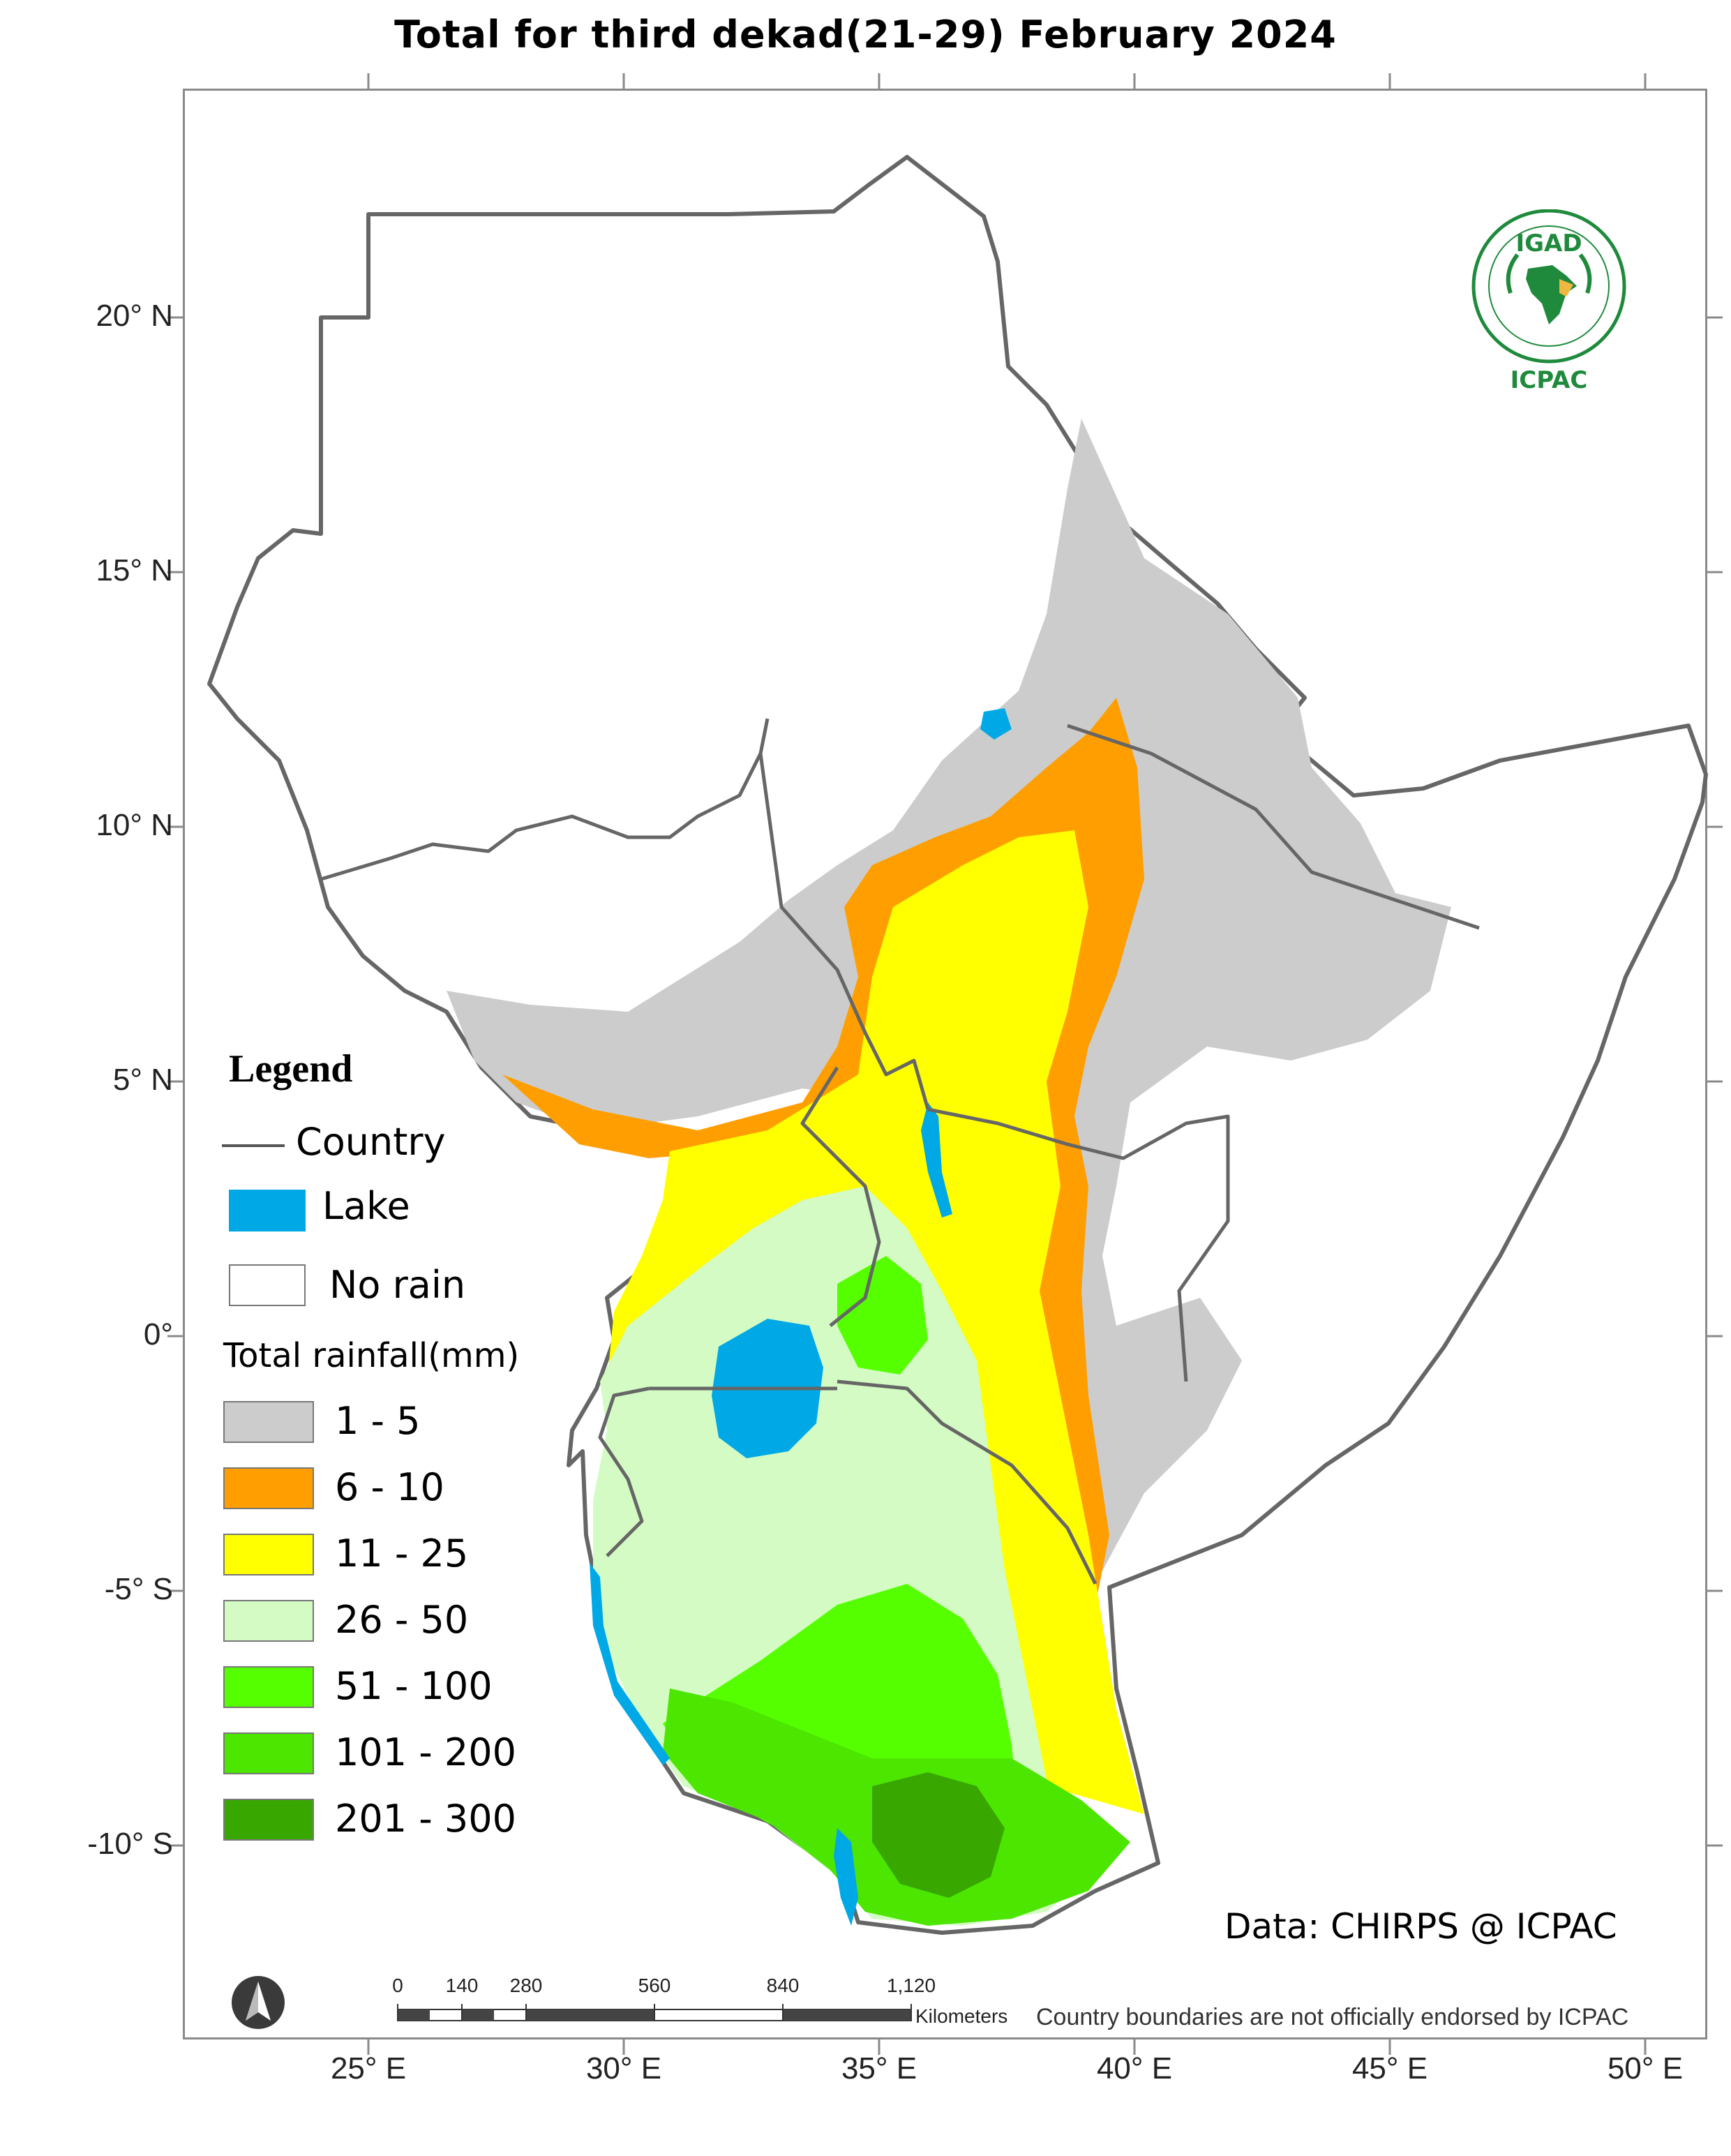  Describe the element at coordinates (402, 1553) in the screenshot. I see `legend-label-11-25: 11 - 25` at that location.